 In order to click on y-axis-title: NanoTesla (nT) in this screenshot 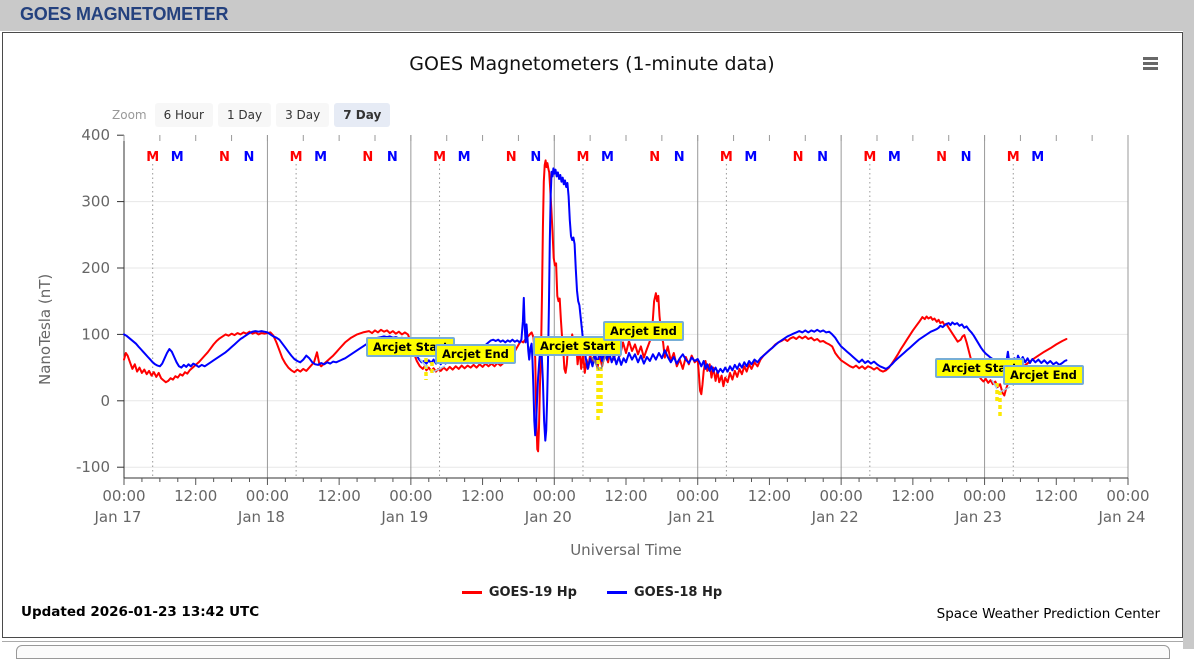, I will do `click(45, 329)`.